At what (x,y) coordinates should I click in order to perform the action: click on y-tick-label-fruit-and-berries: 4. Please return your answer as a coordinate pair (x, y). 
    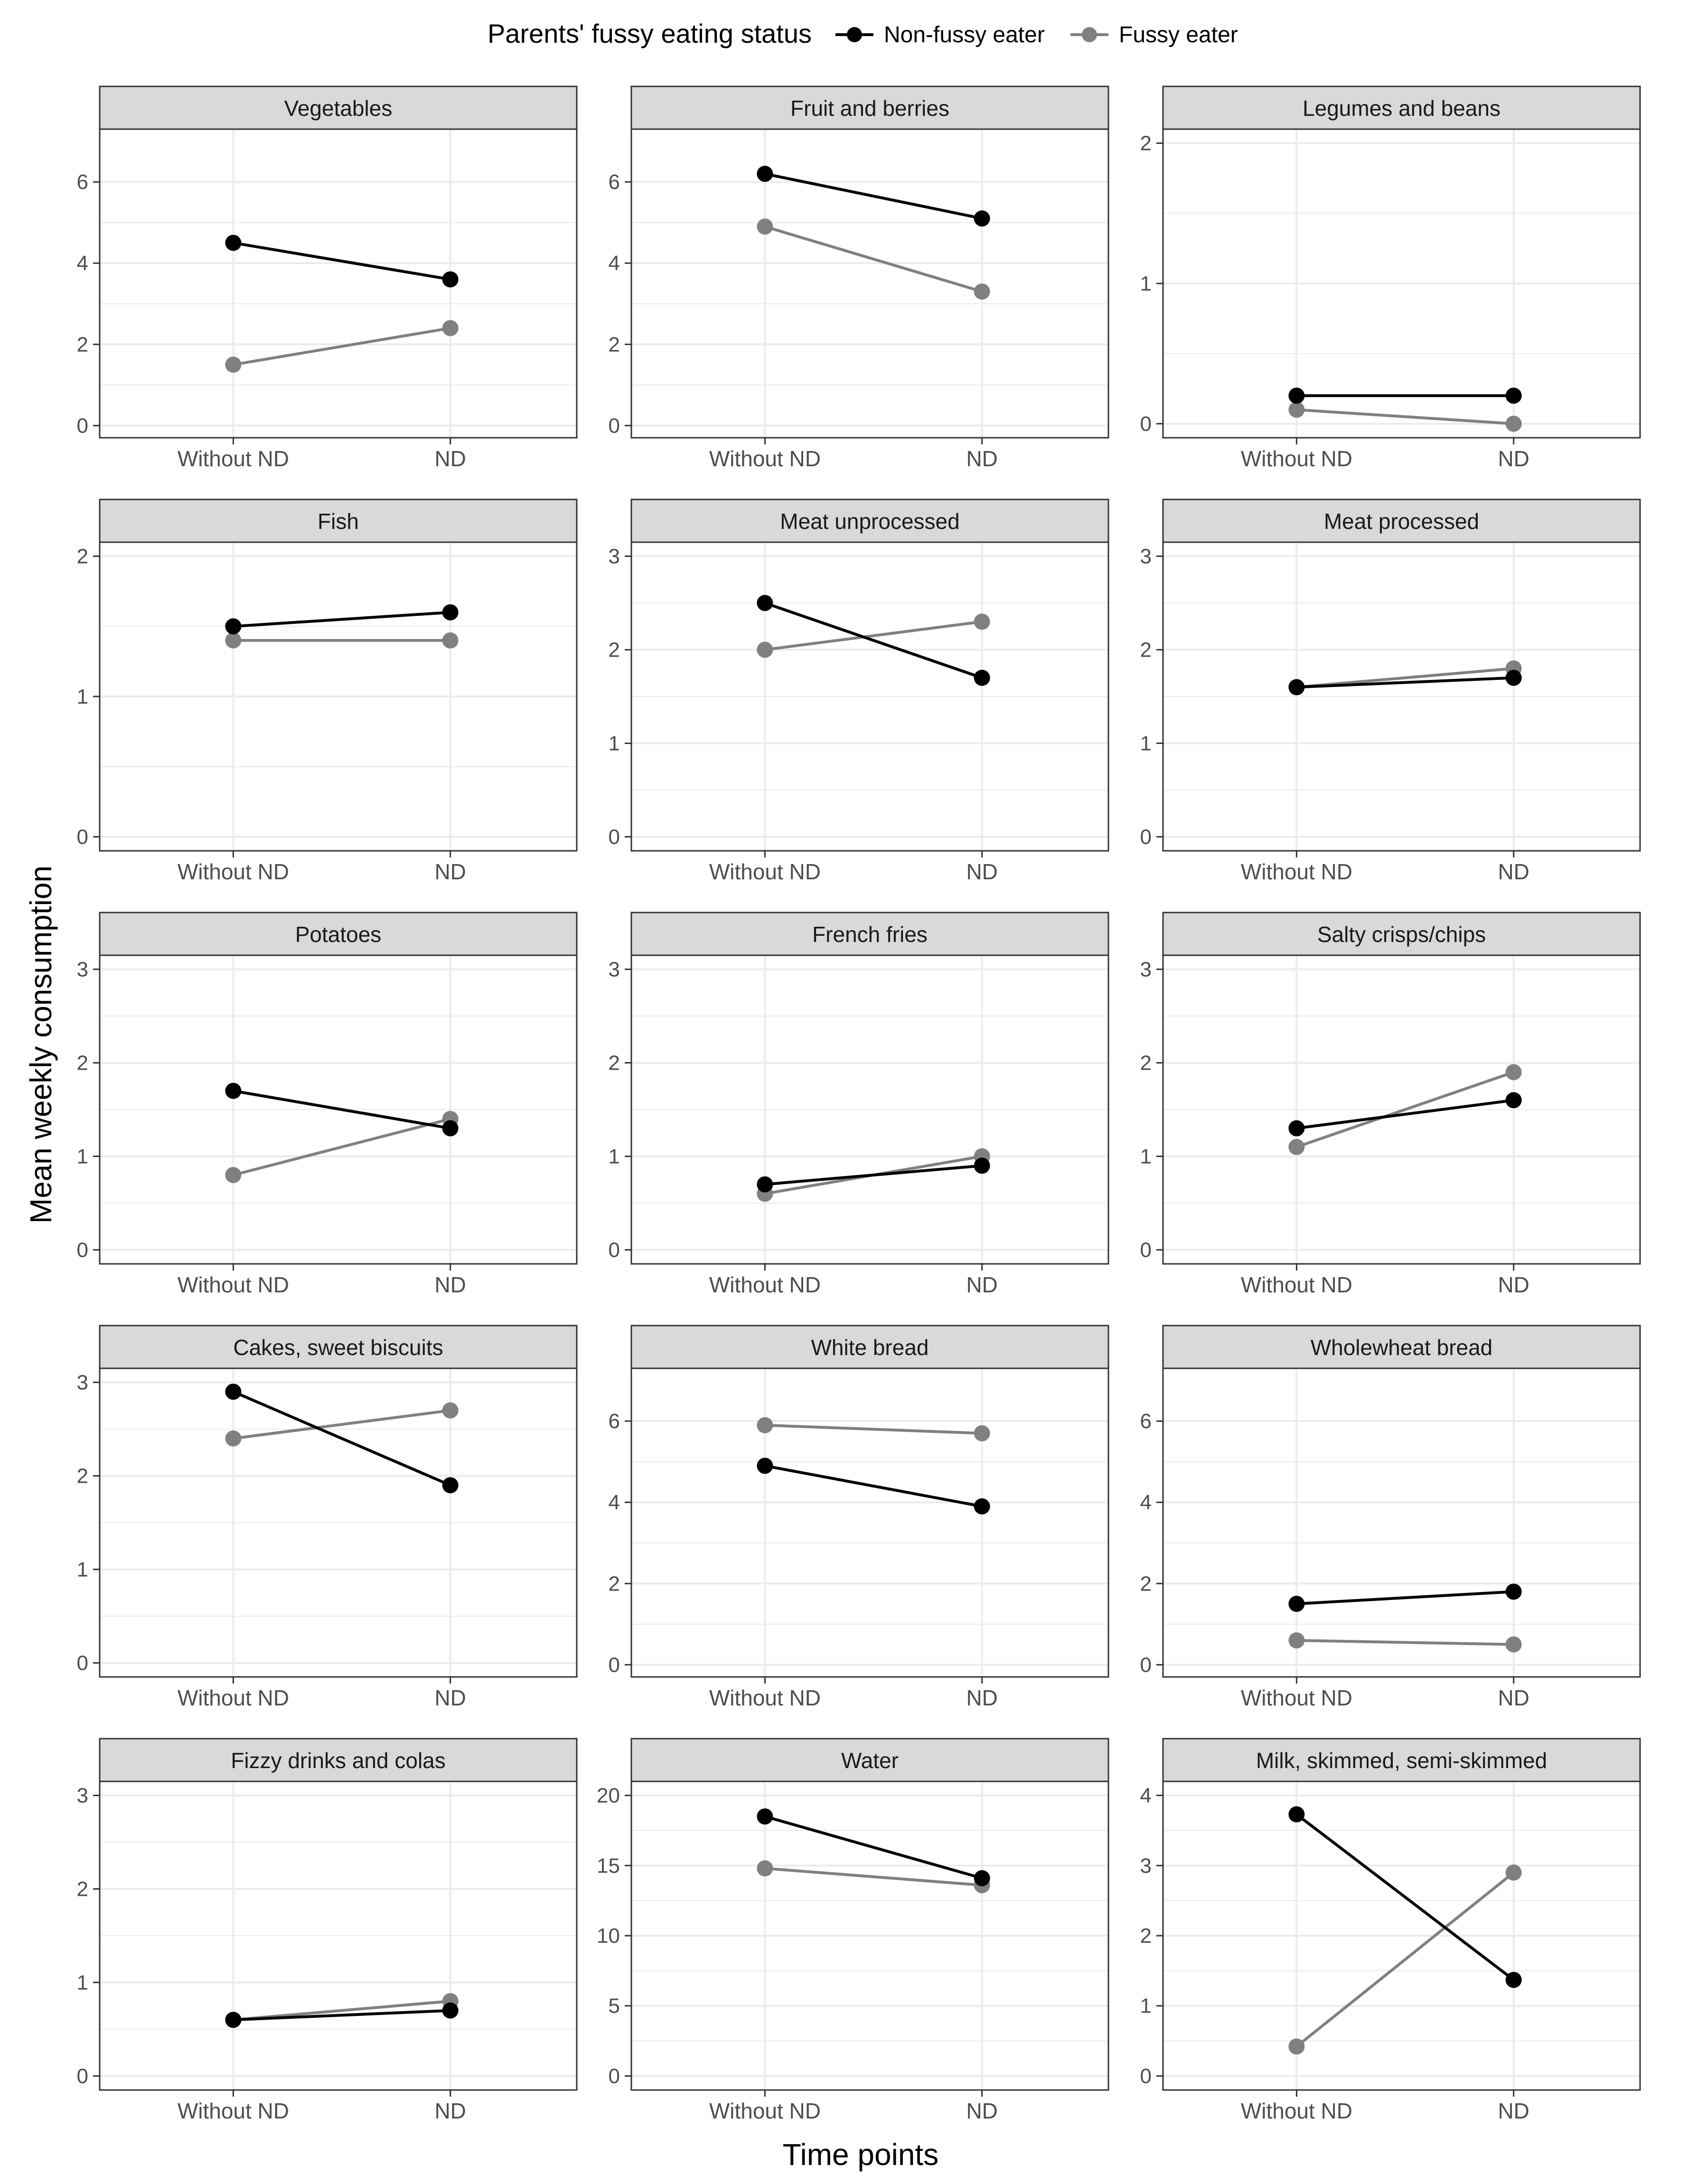
    Looking at the image, I should click on (614, 263).